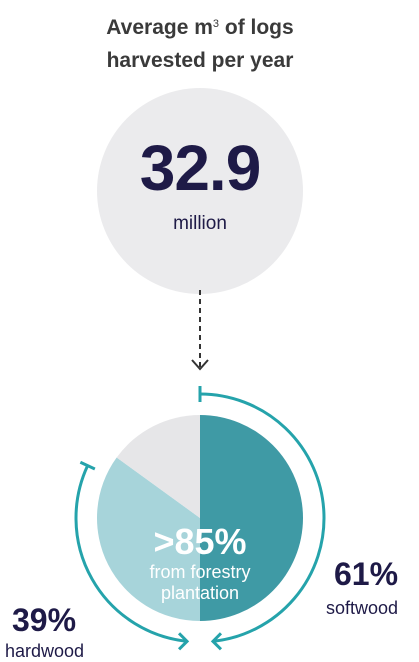 The image size is (419, 662). I want to click on softwood-arc-arrowhead, so click(216, 641).